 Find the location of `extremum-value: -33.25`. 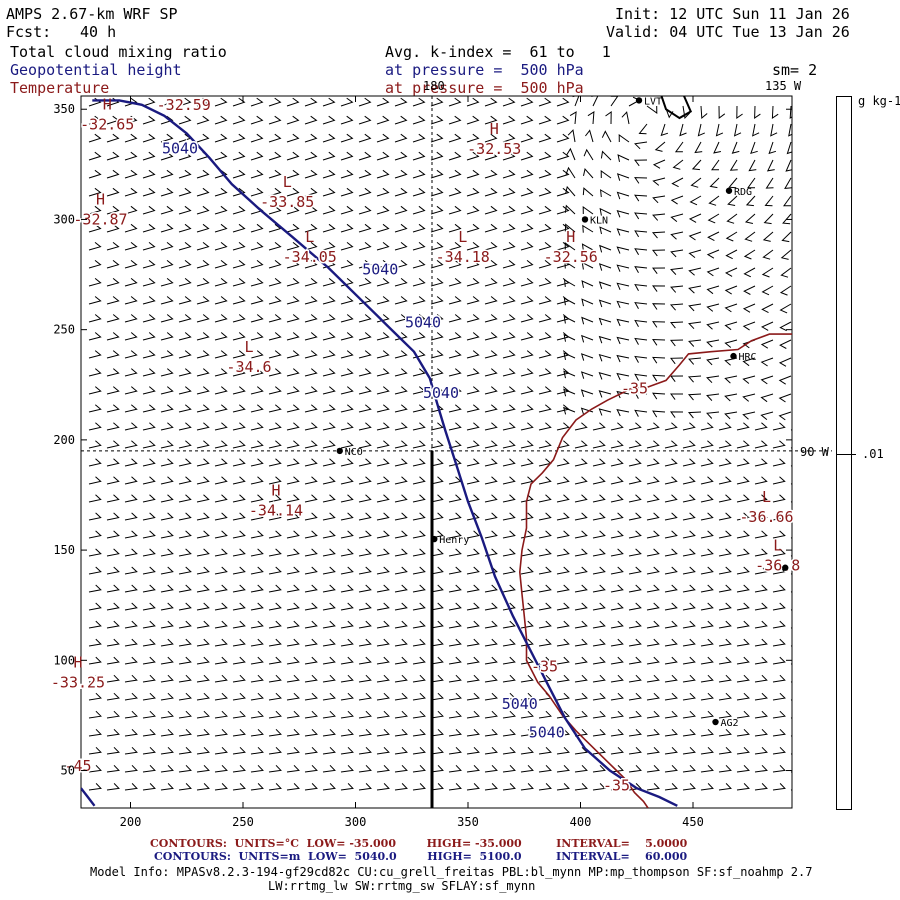

extremum-value: -33.25 is located at coordinates (78, 682).